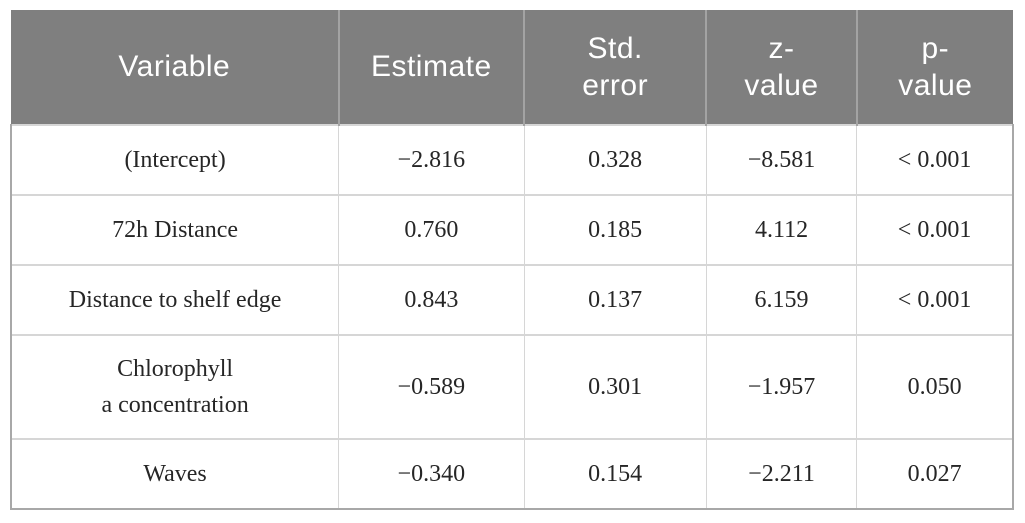 This screenshot has width=1025, height=523. Describe the element at coordinates (174, 386) in the screenshot. I see `cell-variable: Chlorophyll a concentration` at that location.